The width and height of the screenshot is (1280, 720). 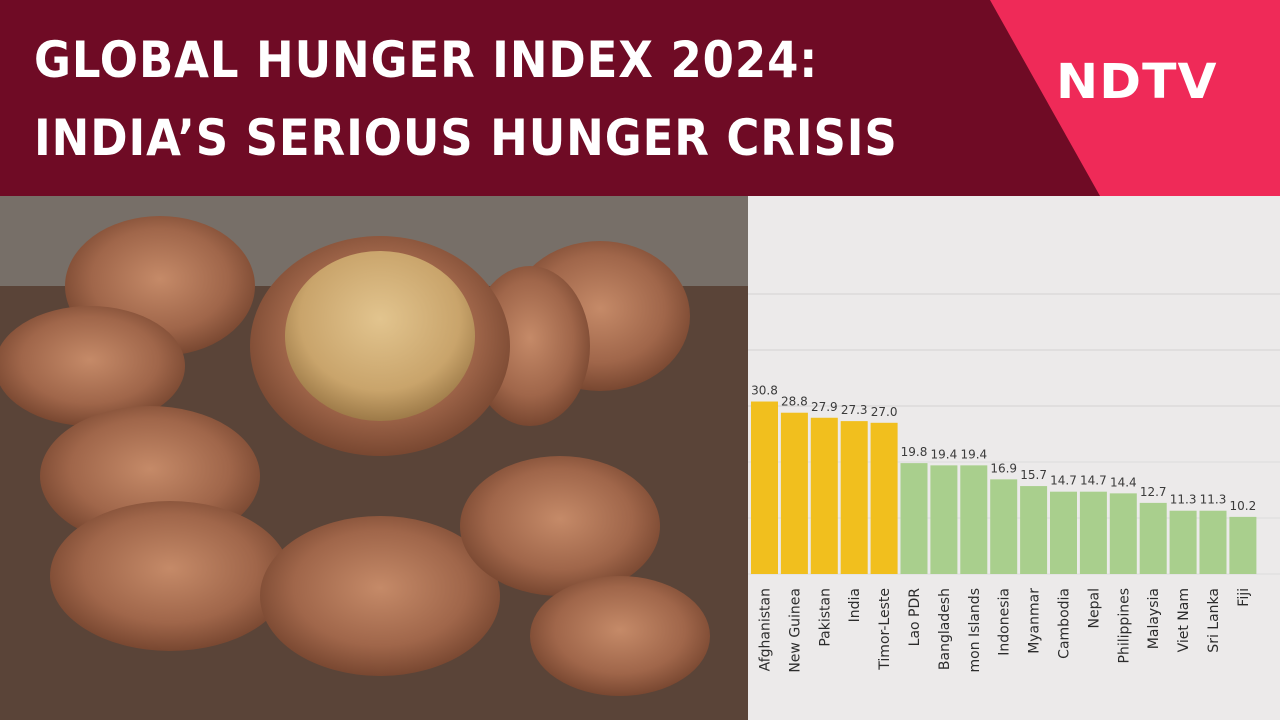 I want to click on category-label: New Guinea, so click(x=795, y=630).